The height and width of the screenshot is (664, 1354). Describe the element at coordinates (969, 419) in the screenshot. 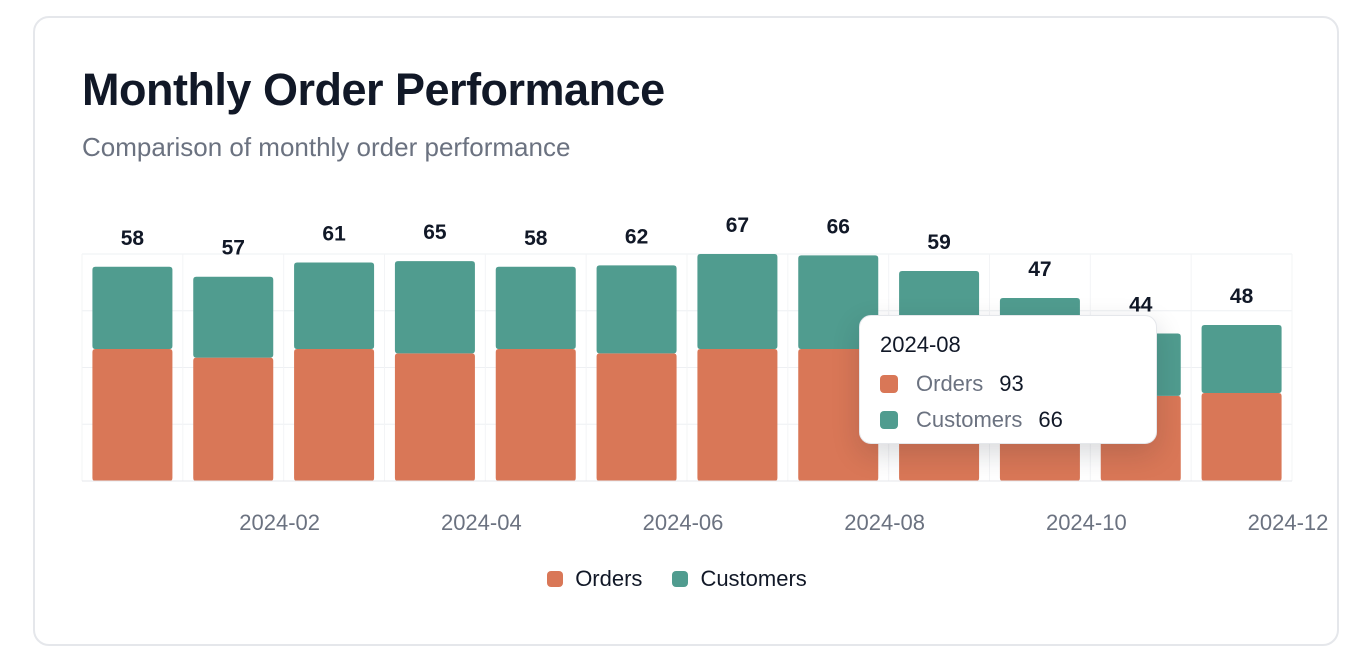

I see `tooltip-customers-label: Customers` at that location.